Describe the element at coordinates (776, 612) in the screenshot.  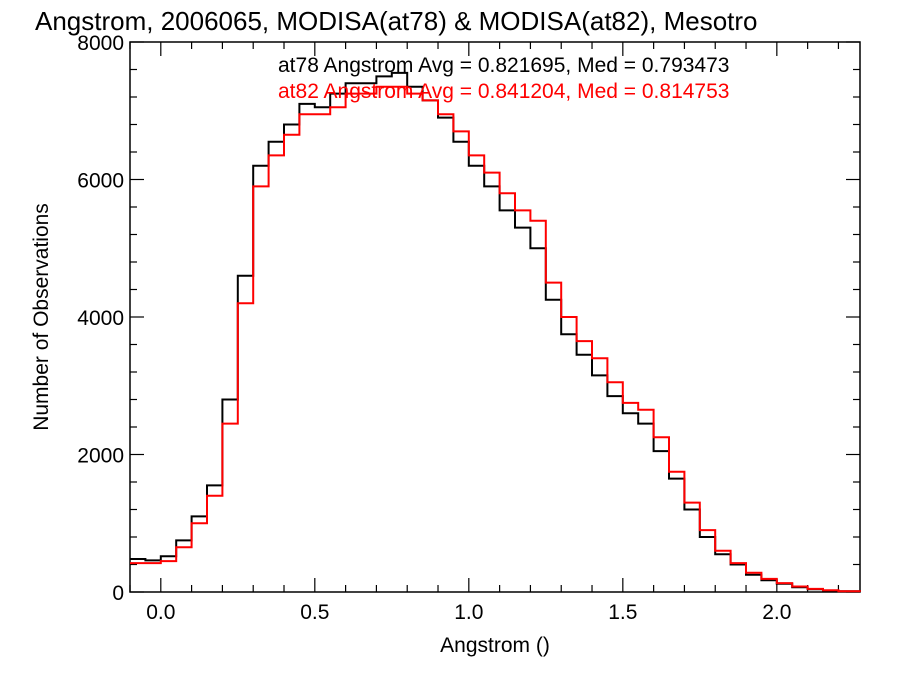
I see `x-tick-label: 2.0` at that location.